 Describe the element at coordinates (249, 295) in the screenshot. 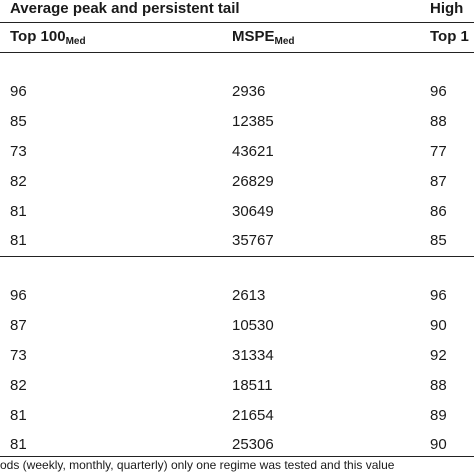

I see `table-cell: 2613` at that location.